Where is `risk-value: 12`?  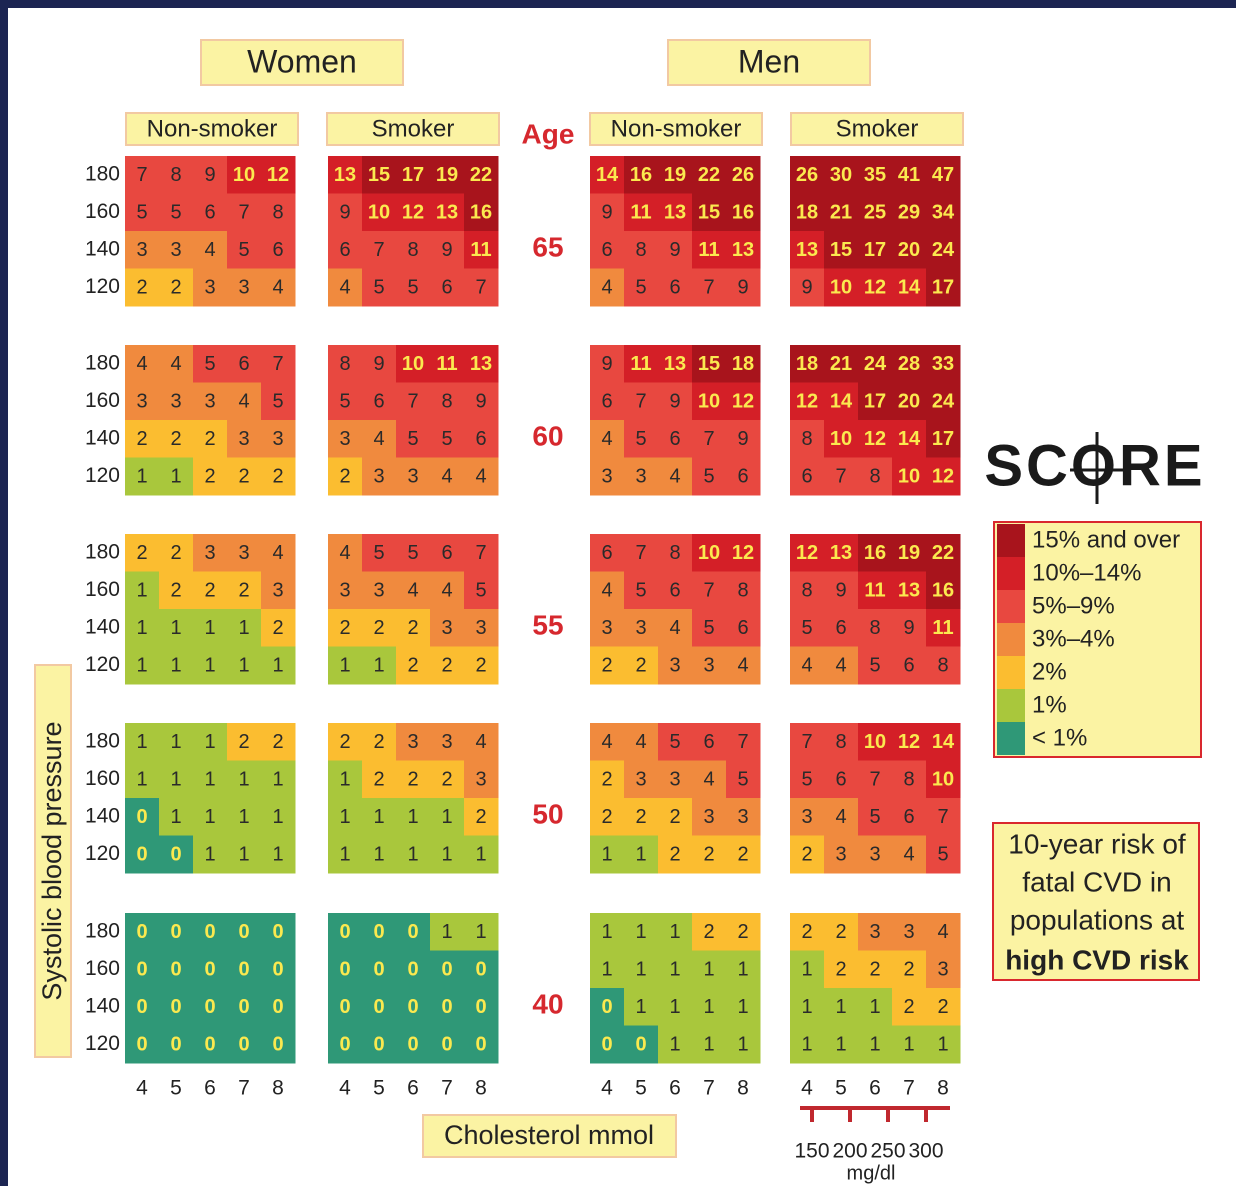
risk-value: 12 is located at coordinates (413, 213).